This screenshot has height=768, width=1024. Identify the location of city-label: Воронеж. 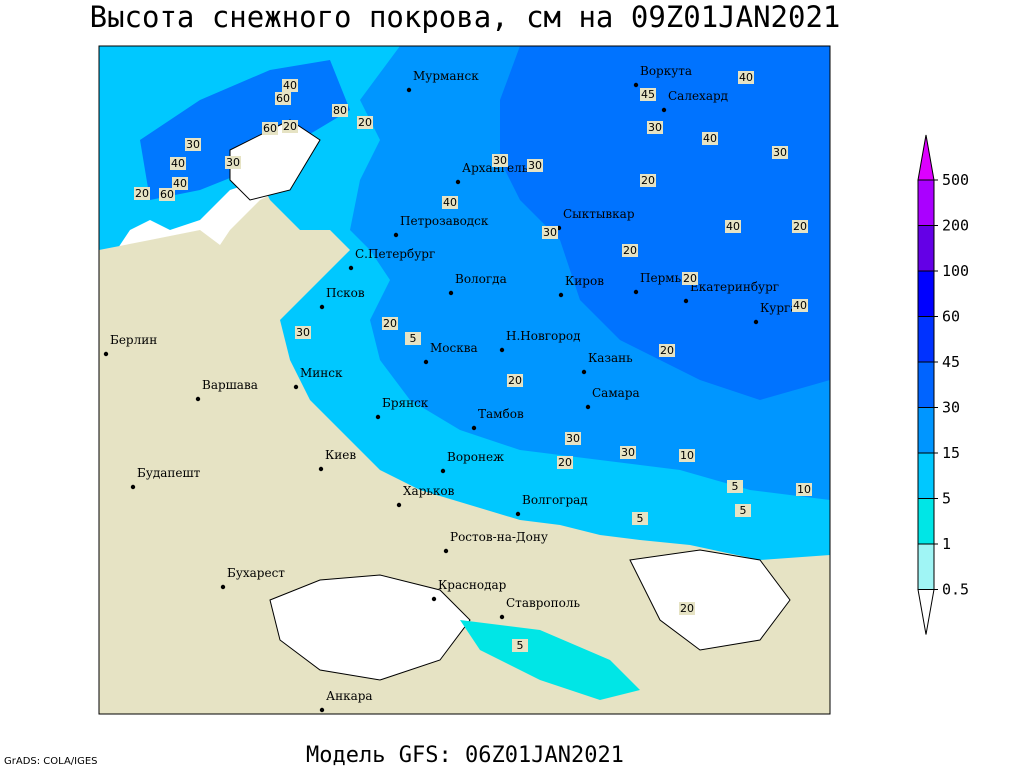
(475, 457).